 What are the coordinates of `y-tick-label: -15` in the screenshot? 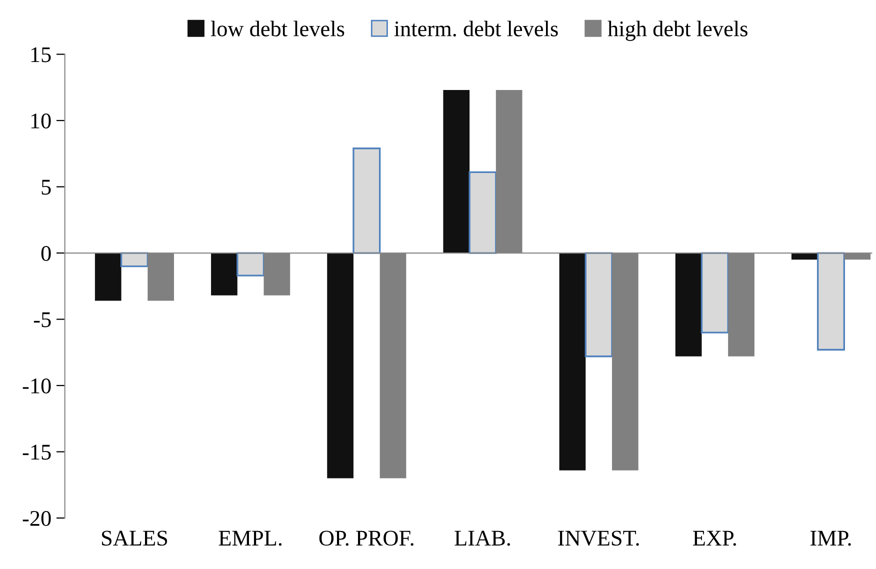 It's located at (36, 452).